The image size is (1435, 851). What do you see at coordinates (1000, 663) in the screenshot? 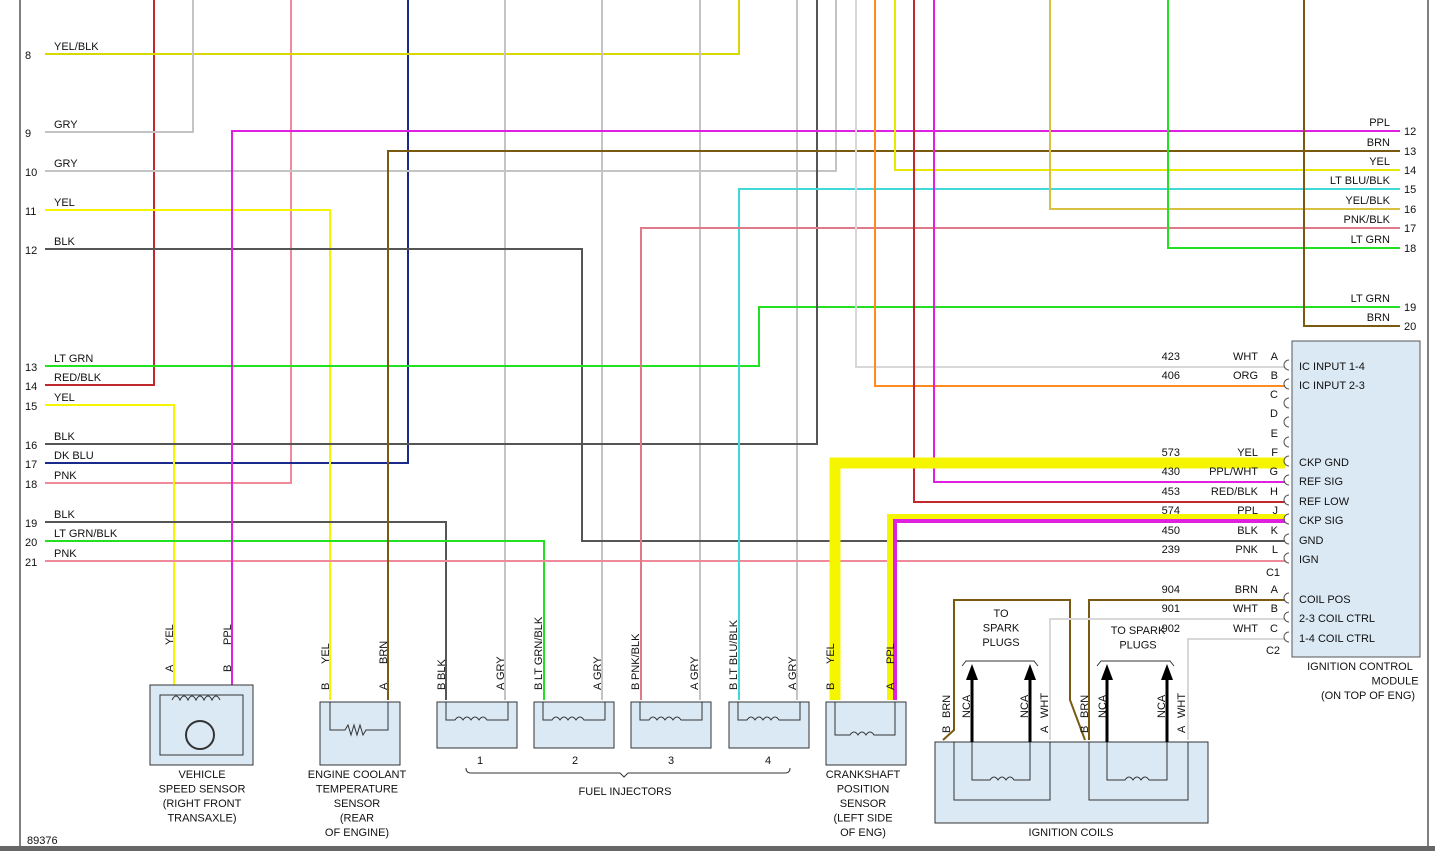
I see `bracket` at bounding box center [1000, 663].